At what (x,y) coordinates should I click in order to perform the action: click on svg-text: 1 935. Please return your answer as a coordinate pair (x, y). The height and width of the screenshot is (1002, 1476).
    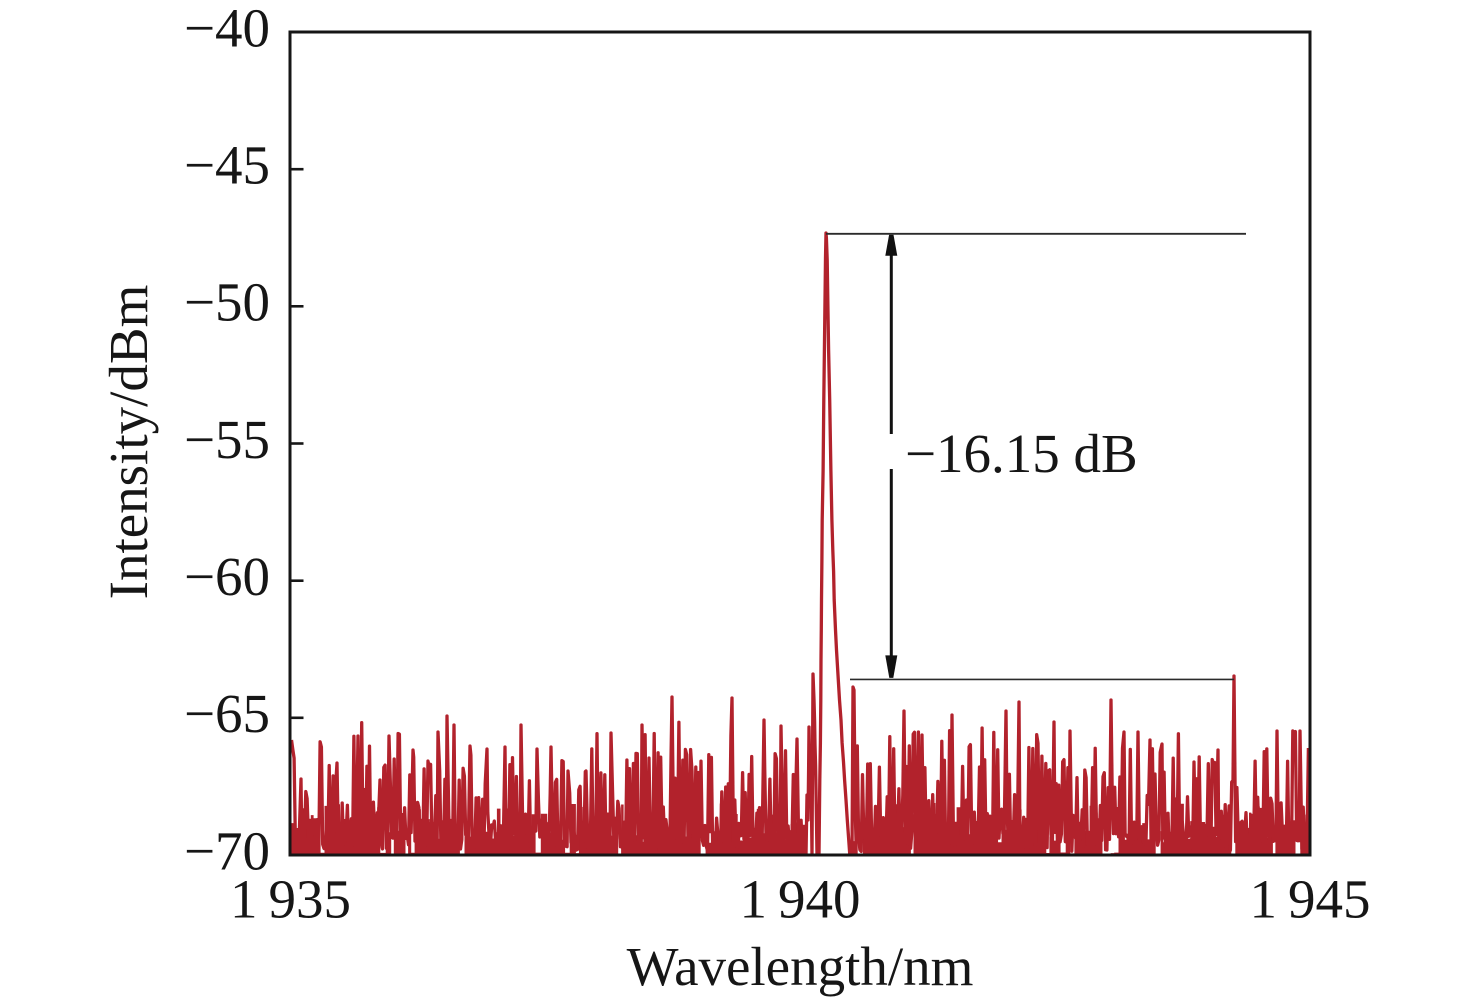
    Looking at the image, I should click on (290, 899).